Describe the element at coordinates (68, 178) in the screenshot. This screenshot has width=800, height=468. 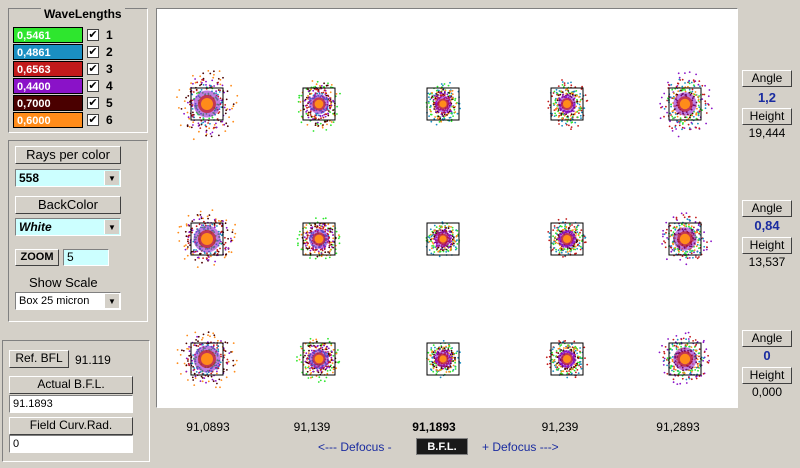
I see `rays-select: 558 ▼` at that location.